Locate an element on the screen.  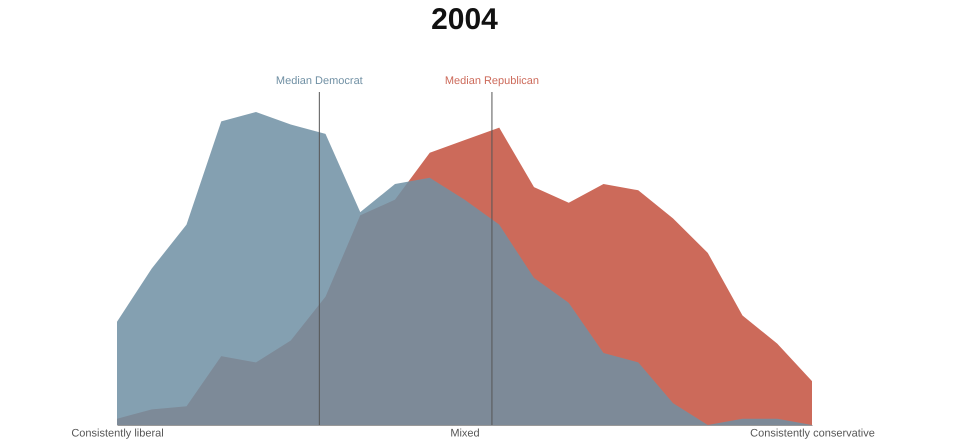
chart-title: 2004 is located at coordinates (464, 19).